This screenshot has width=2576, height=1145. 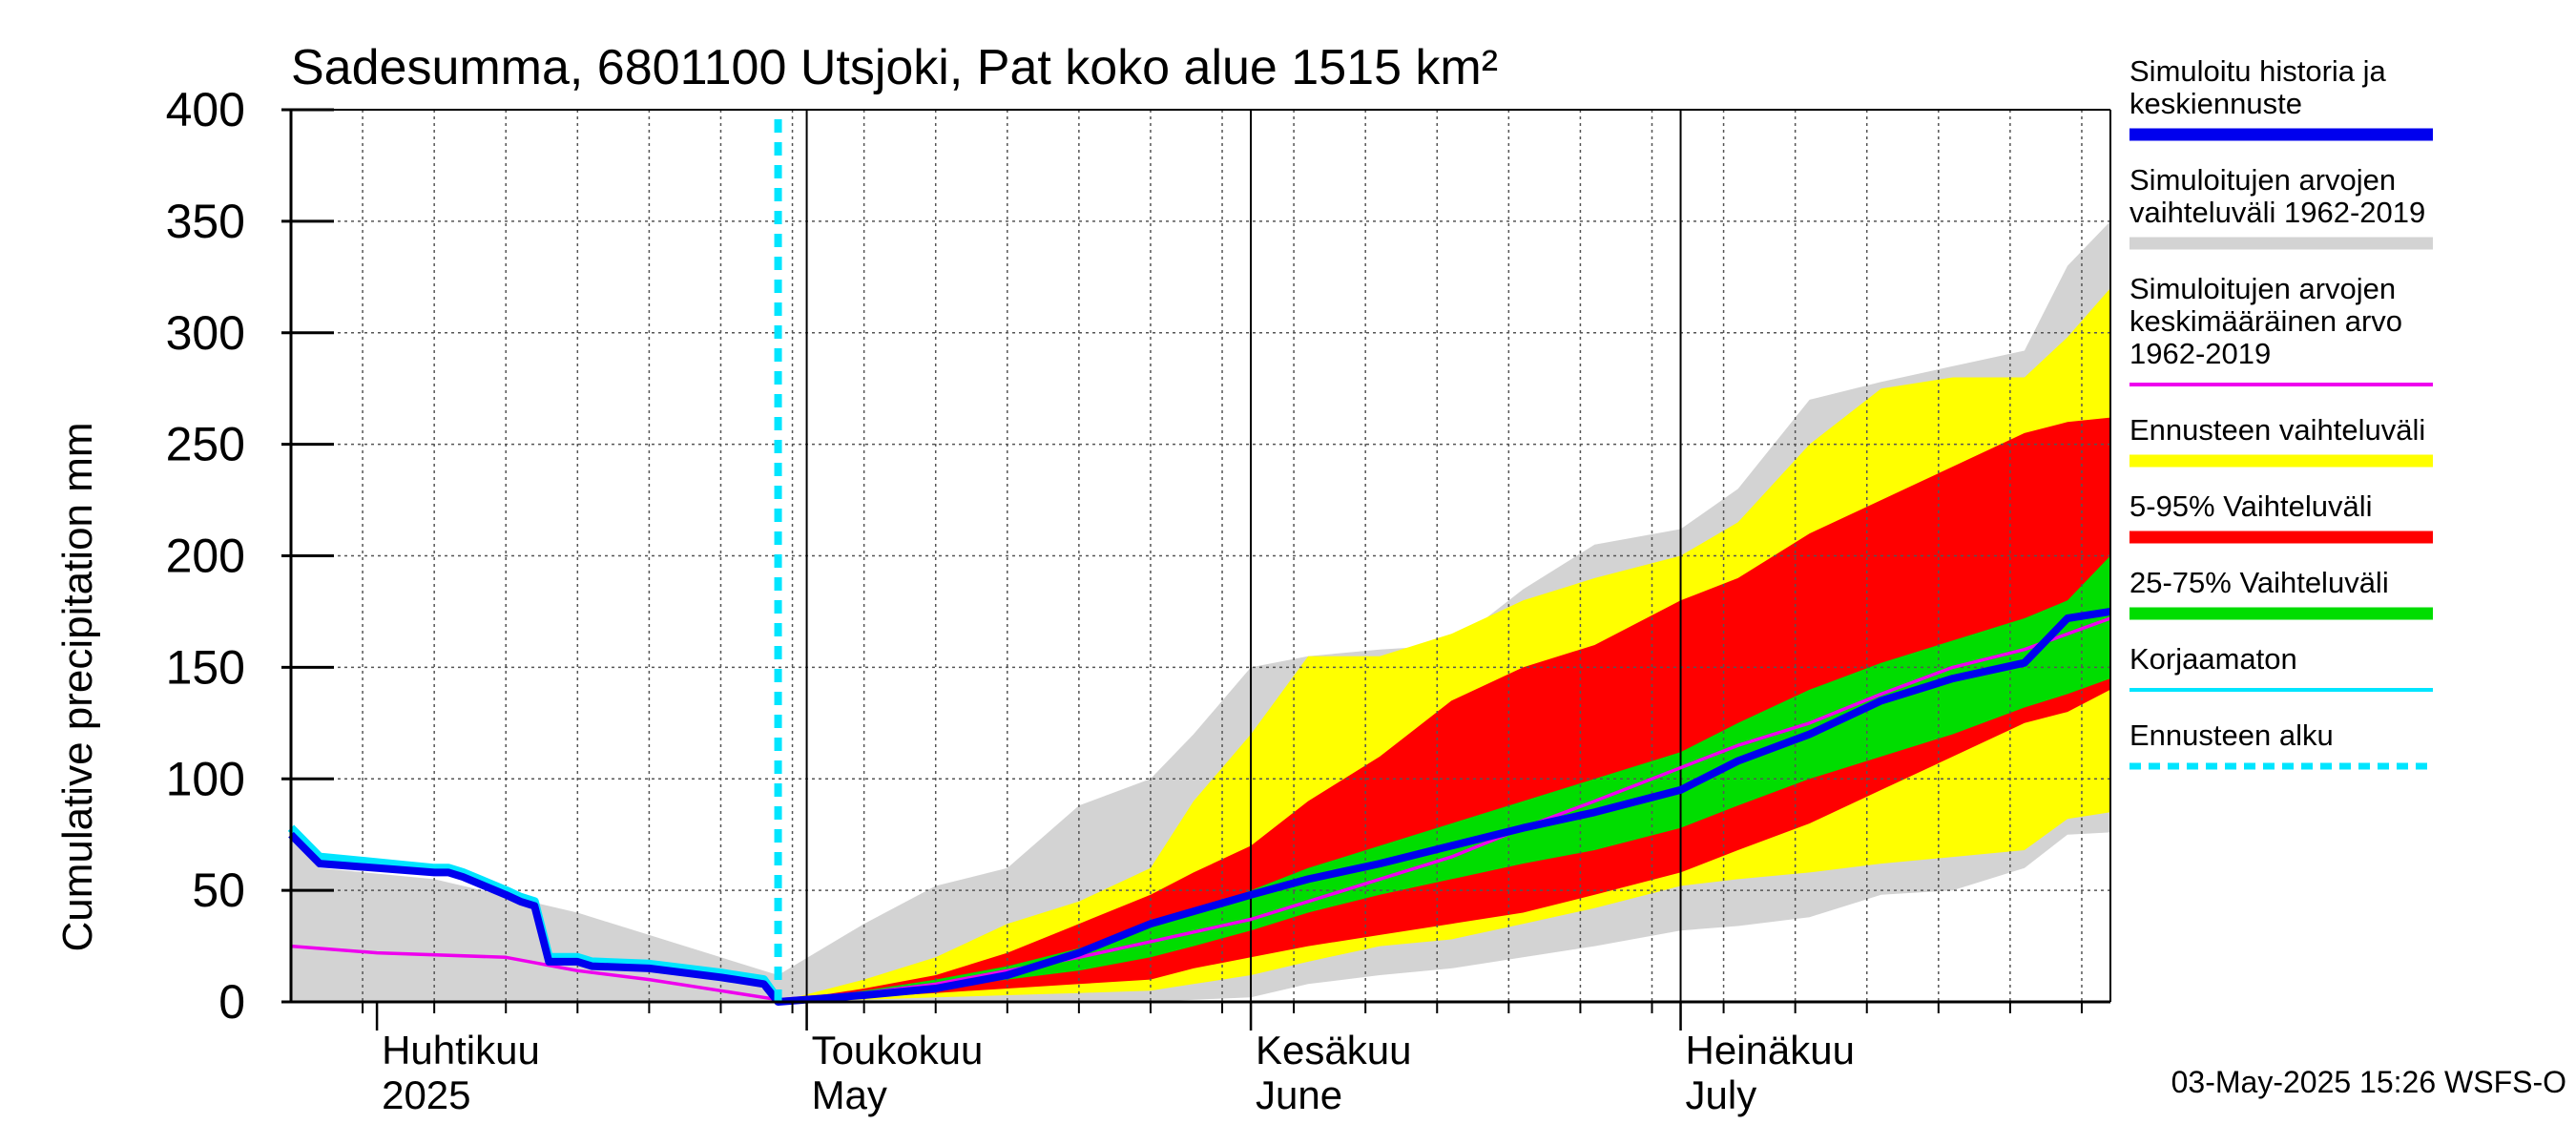 What do you see at coordinates (2277, 212) in the screenshot?
I see `legend-label: vaihteluväli 1962-2019` at bounding box center [2277, 212].